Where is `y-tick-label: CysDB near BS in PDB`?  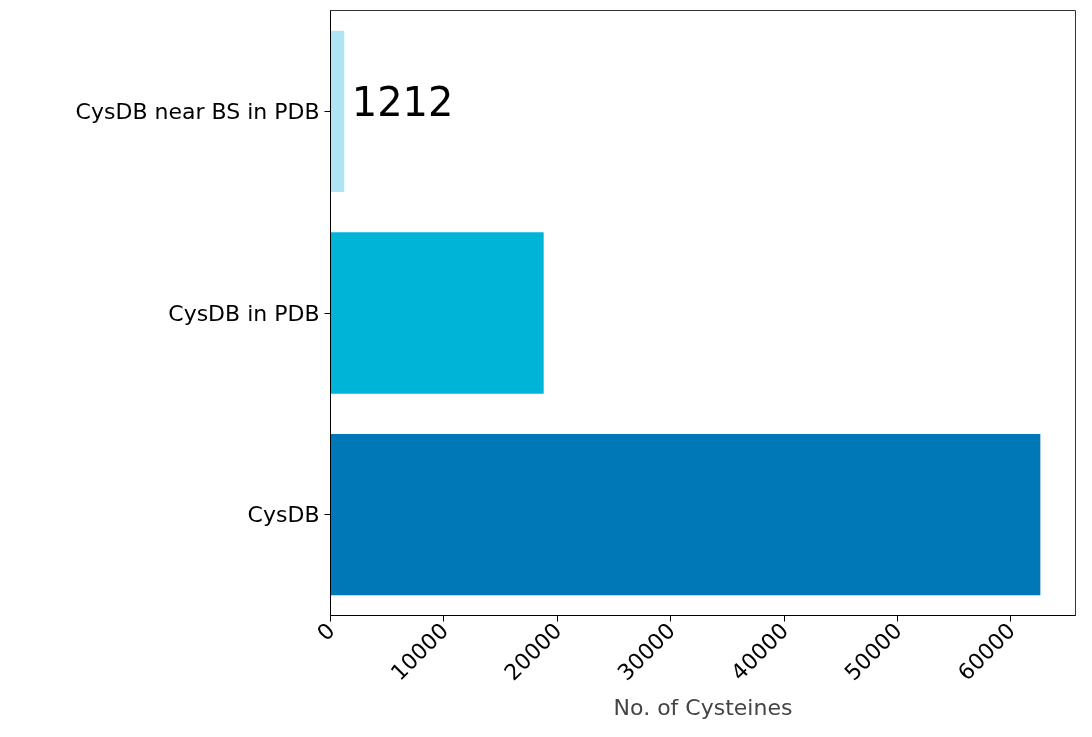
y-tick-label: CysDB near BS in PDB is located at coordinates (197, 111).